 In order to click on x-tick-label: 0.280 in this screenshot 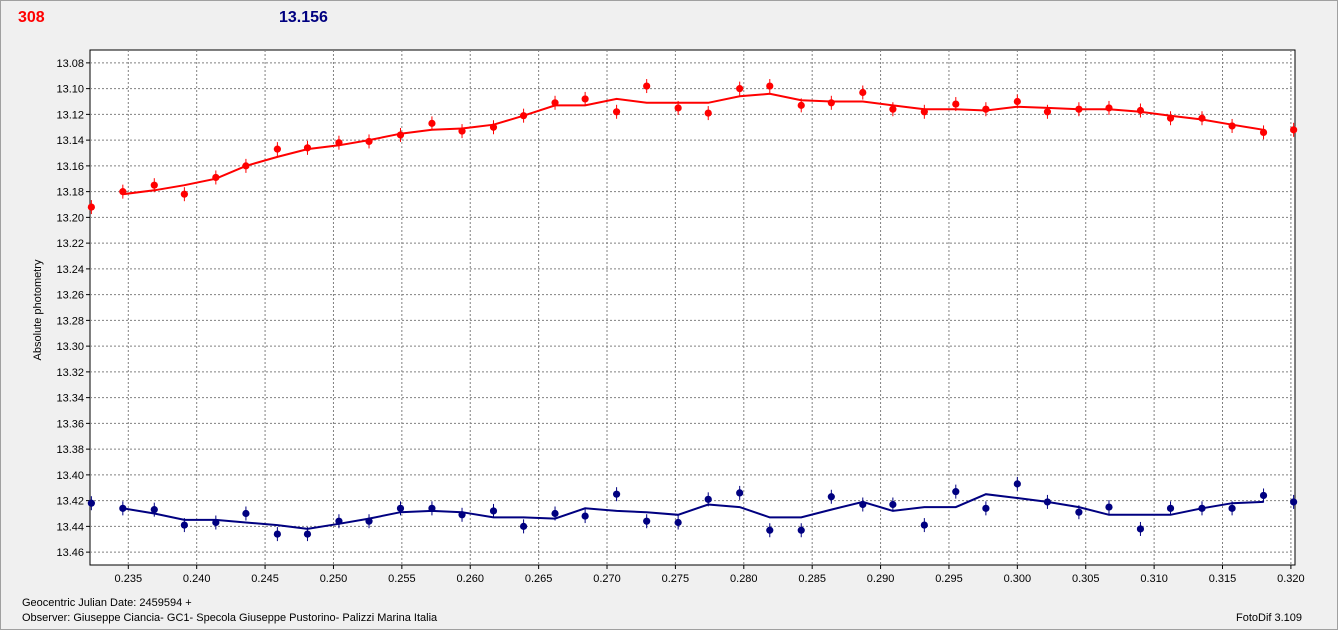, I will do `click(744, 579)`.